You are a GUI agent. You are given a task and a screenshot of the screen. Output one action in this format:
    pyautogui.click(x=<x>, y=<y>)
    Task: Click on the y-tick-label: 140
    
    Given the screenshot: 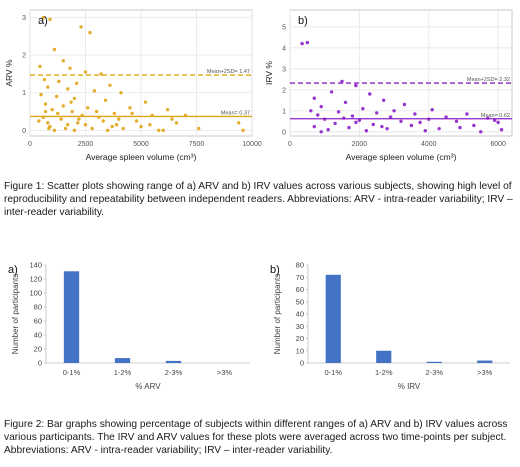 What is the action you would take?
    pyautogui.click(x=35, y=265)
    